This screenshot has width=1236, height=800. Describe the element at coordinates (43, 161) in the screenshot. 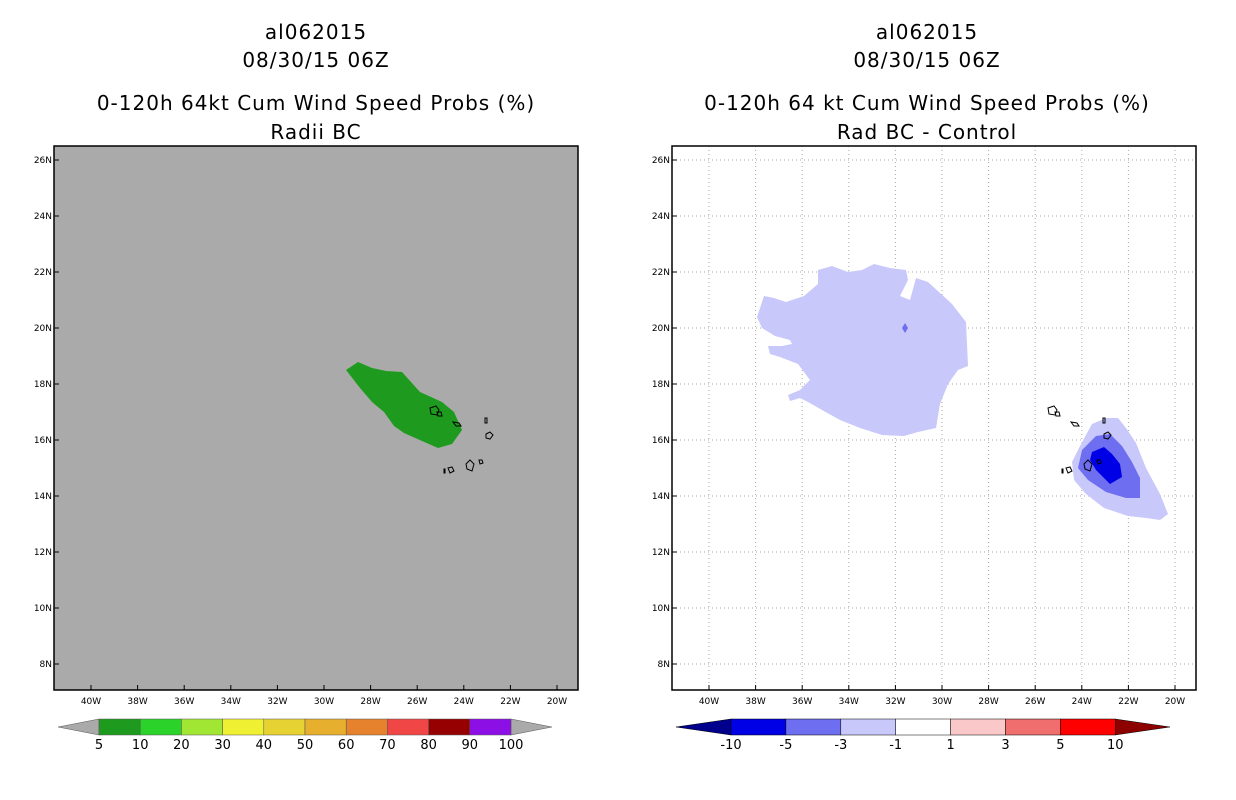

I see `left-lat-label: 26N` at that location.